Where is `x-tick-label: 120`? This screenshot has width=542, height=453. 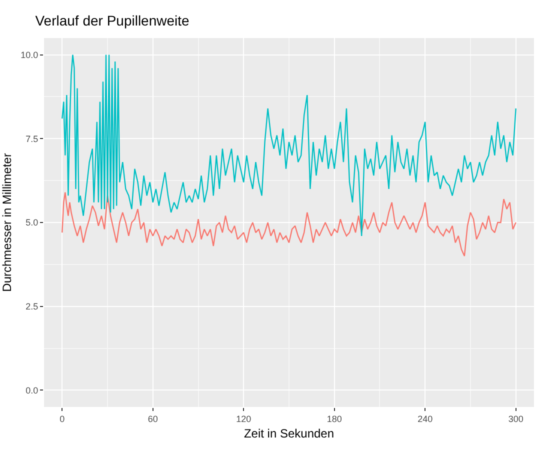
x-tick-label: 120 is located at coordinates (244, 419).